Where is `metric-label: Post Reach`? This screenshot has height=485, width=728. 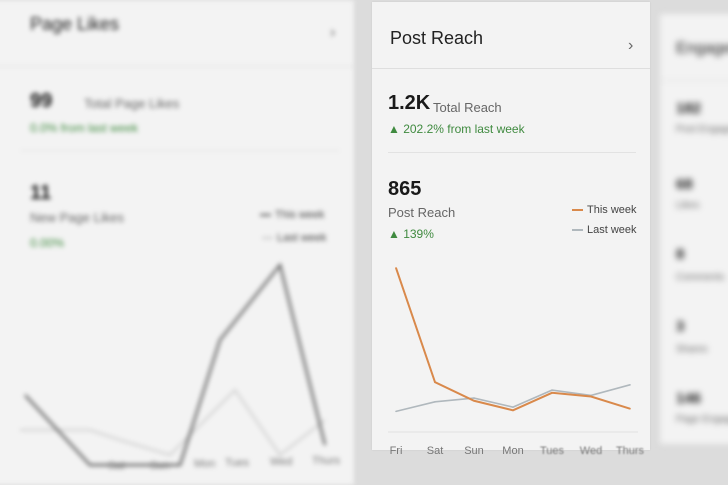
metric-label: Post Reach is located at coordinates (422, 212).